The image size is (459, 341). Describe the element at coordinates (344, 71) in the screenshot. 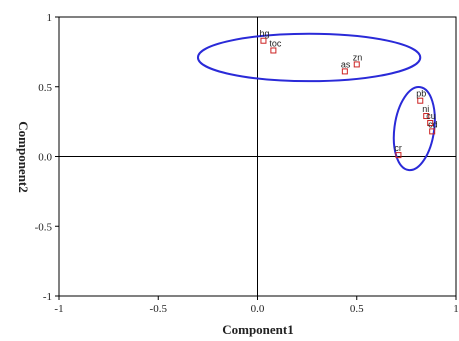

I see `point-marker-as` at that location.